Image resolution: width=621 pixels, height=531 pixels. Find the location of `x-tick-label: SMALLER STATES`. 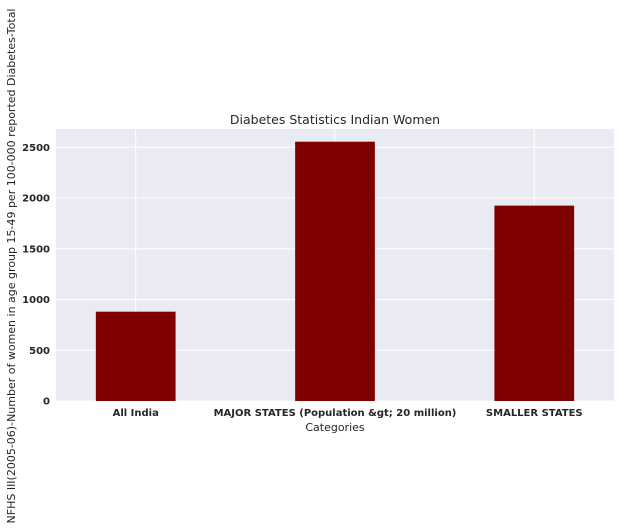

x-tick-label: SMALLER STATES is located at coordinates (534, 413).